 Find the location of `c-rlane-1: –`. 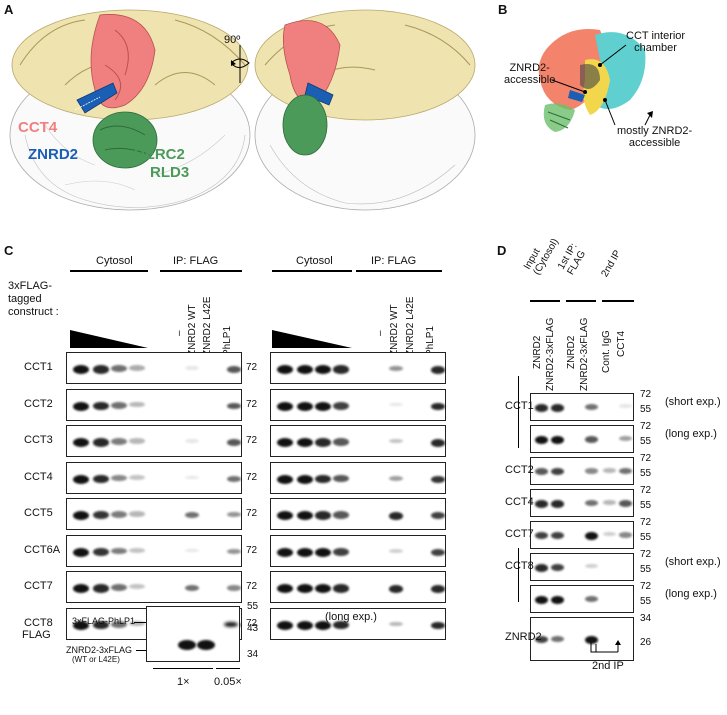

c-rlane-1: – is located at coordinates (380, 333).